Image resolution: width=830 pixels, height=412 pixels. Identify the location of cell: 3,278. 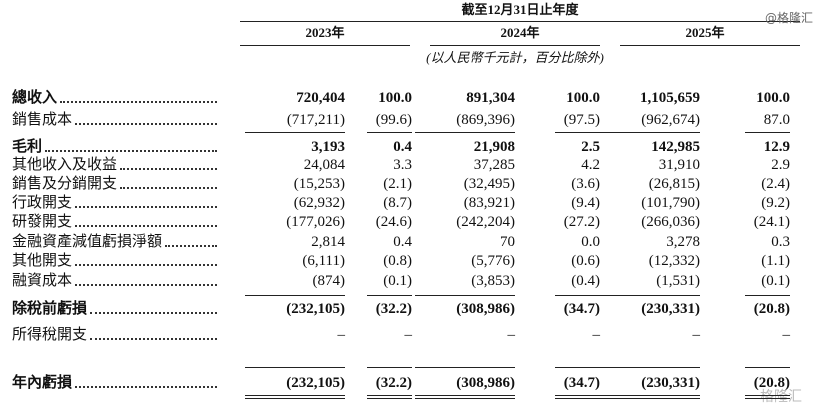
(683, 242).